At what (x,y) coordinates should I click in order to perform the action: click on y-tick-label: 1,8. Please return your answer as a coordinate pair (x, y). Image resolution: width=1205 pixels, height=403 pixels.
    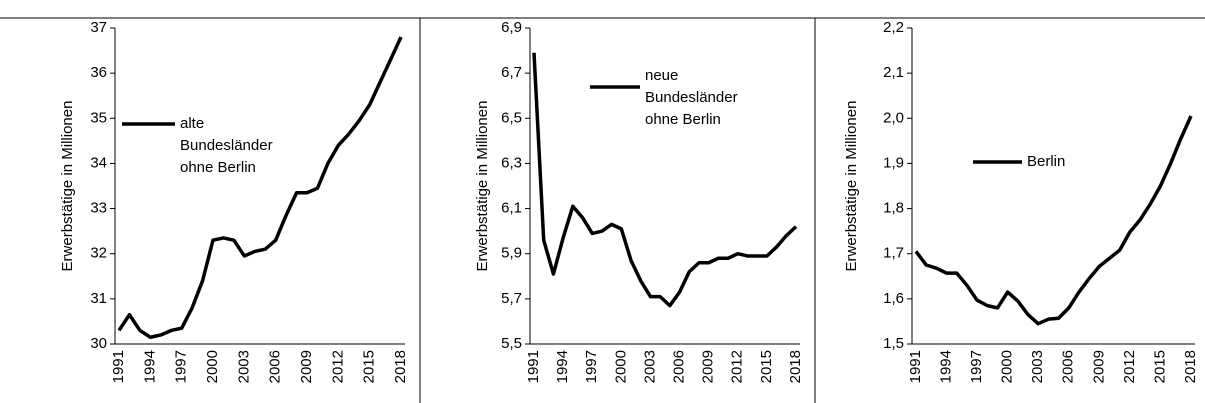
    Looking at the image, I should click on (893, 208).